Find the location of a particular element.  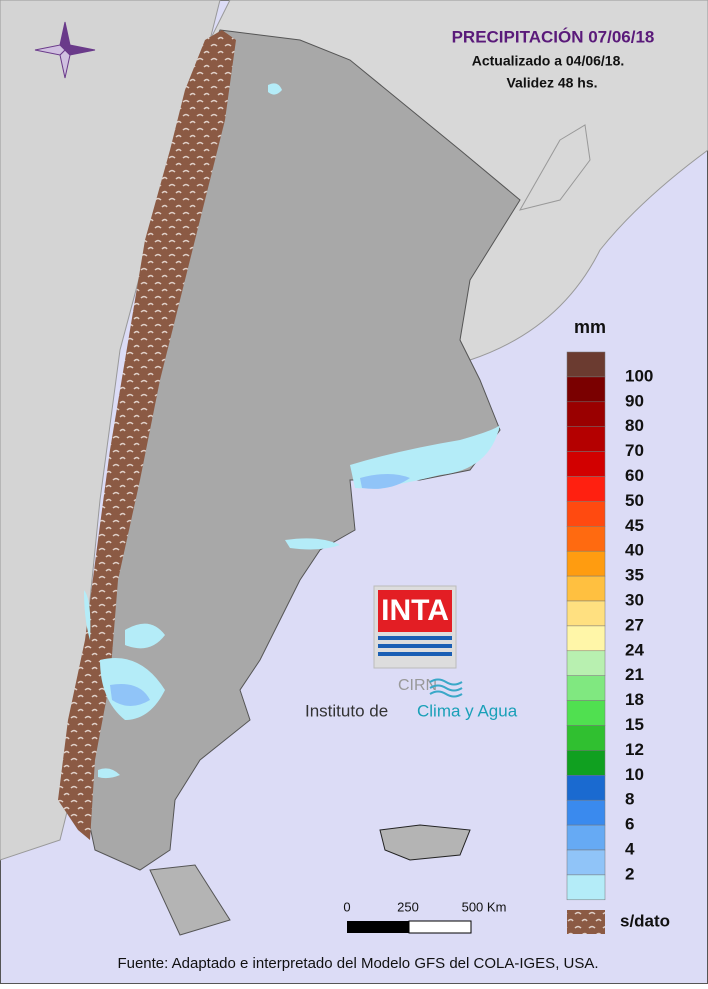

validity: Validez 48 hs. is located at coordinates (551, 83).